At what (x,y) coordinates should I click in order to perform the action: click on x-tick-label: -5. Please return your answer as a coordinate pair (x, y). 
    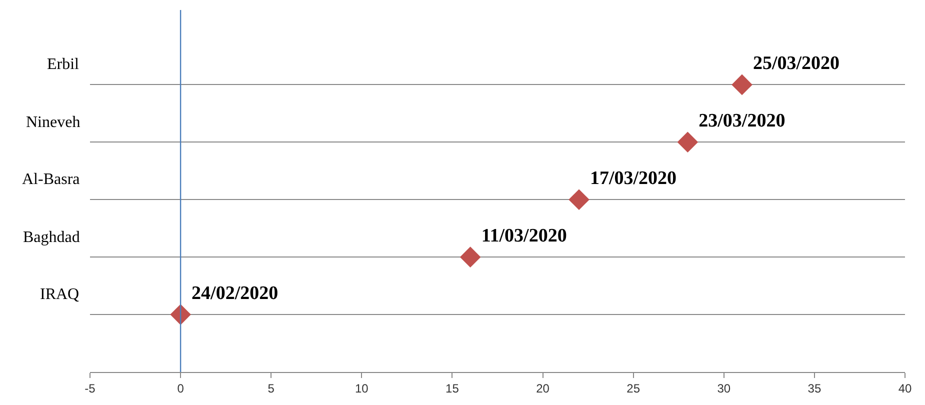
    Looking at the image, I should click on (90, 388).